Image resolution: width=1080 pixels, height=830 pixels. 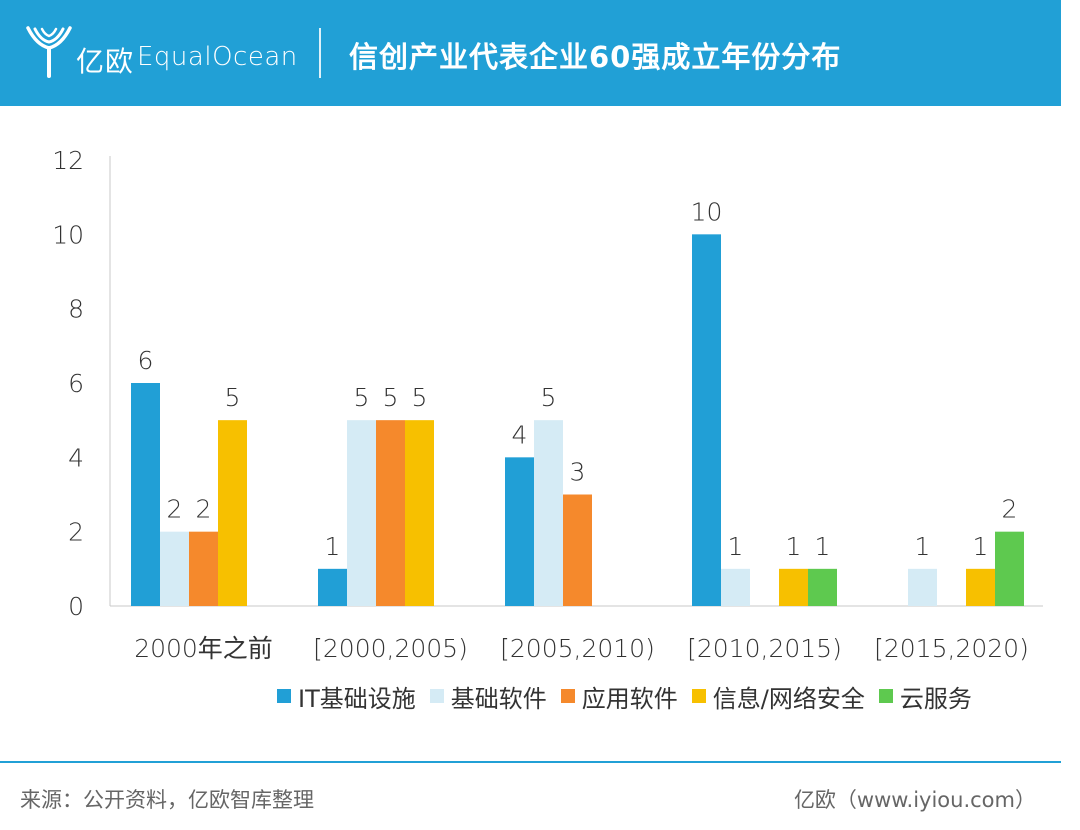 I want to click on x-tick-label: [2005,2010), so click(x=577, y=648).